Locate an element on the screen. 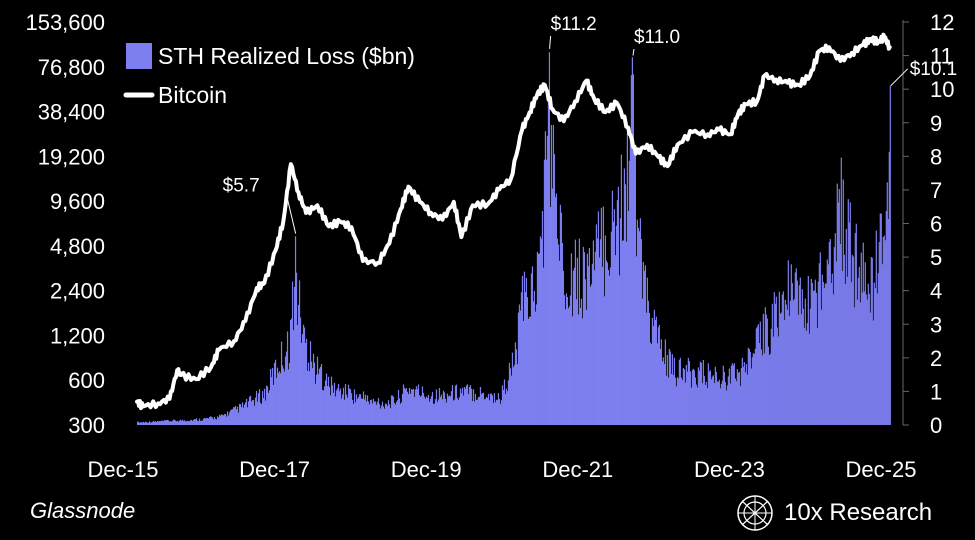 This screenshot has width=975, height=540. right-axis-tick-label: 12 is located at coordinates (942, 22).